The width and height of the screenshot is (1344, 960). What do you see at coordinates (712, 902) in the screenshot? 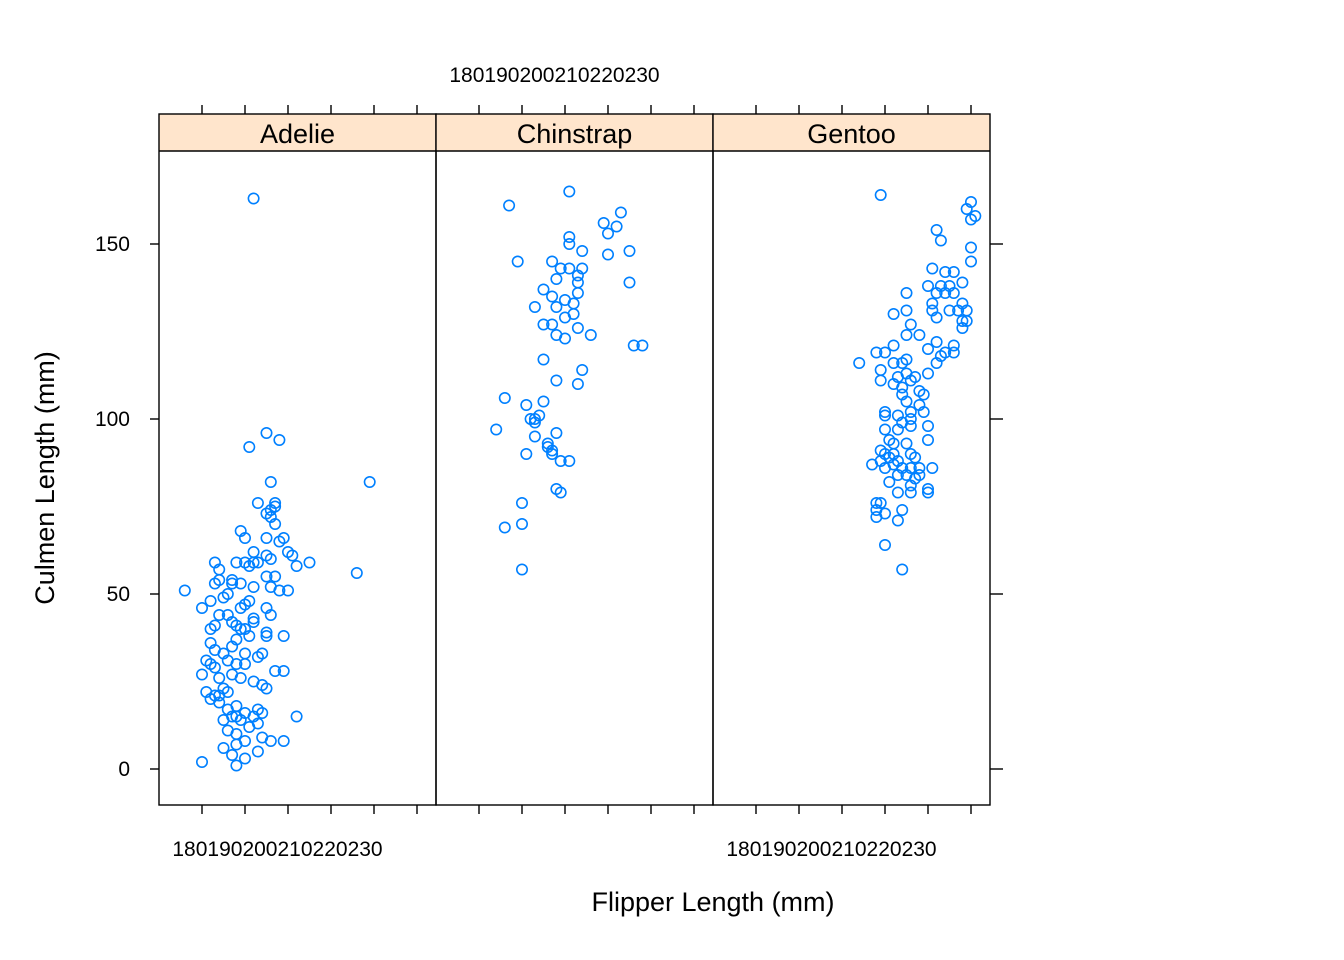
I see `x-axis-label: Flipper Length (mm)` at bounding box center [712, 902].